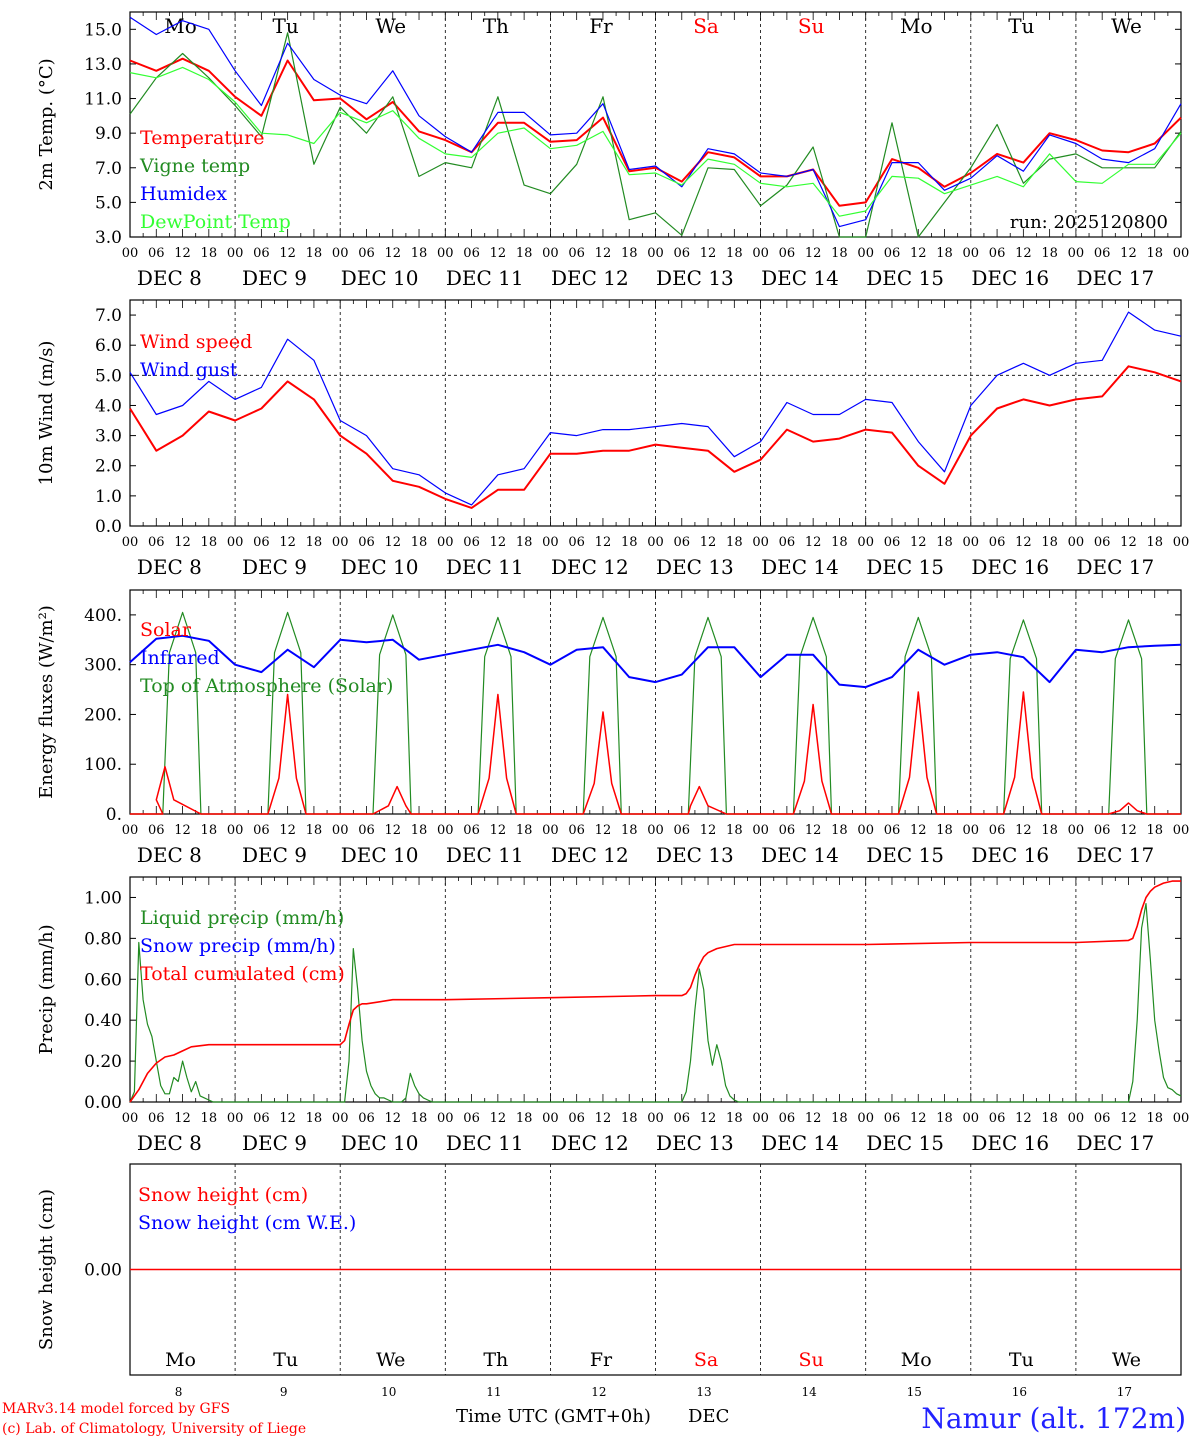 The image size is (1194, 1440). I want to click on y-tick-label: 11.0, so click(103, 100).